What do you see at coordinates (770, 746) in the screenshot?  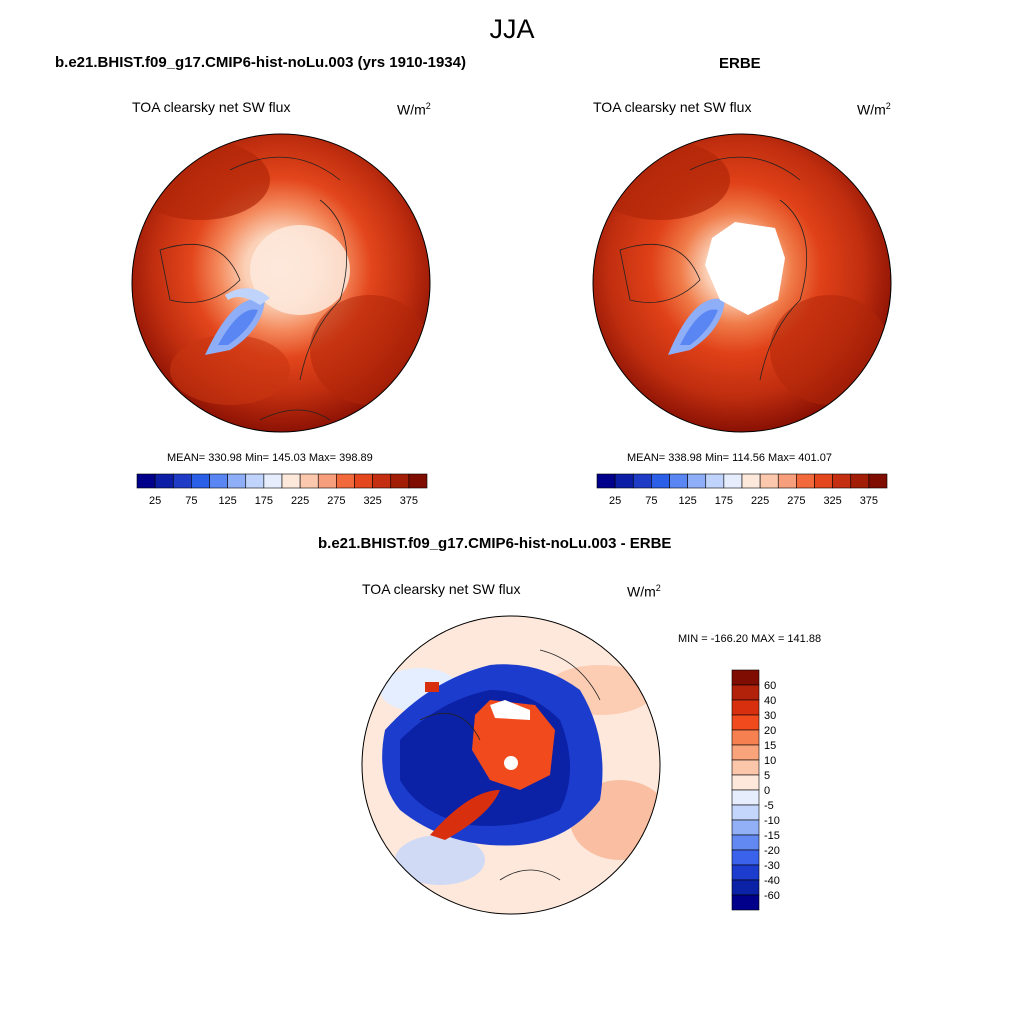 I see `colorbar-tick-label: 15` at bounding box center [770, 746].